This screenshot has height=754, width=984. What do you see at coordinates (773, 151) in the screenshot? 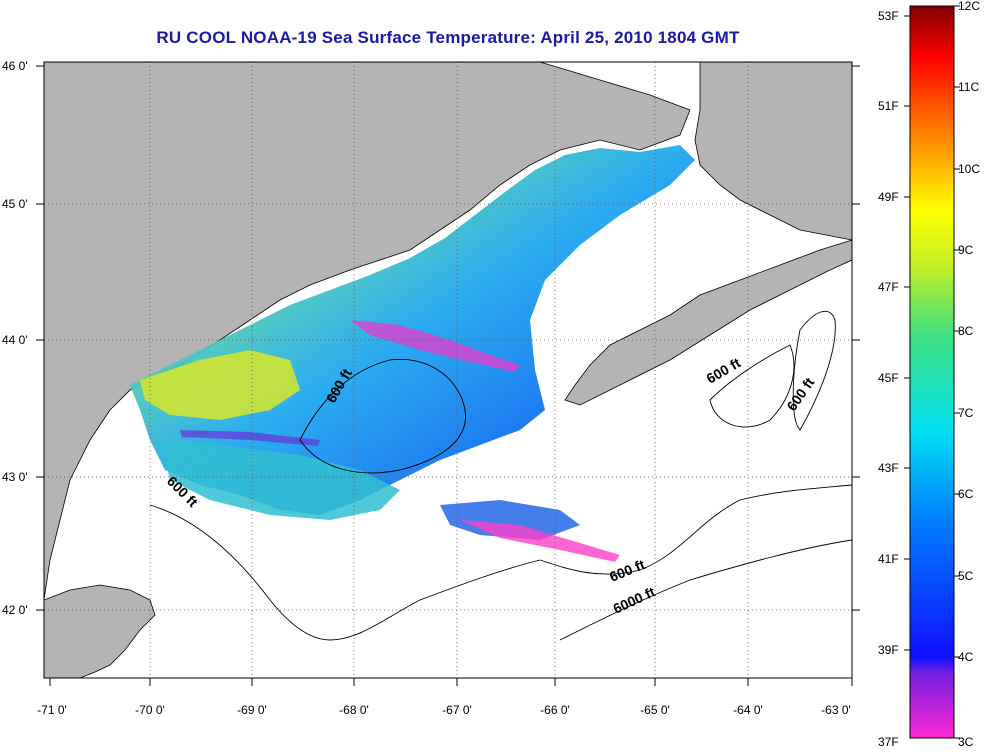
I see `land-northeast` at bounding box center [773, 151].